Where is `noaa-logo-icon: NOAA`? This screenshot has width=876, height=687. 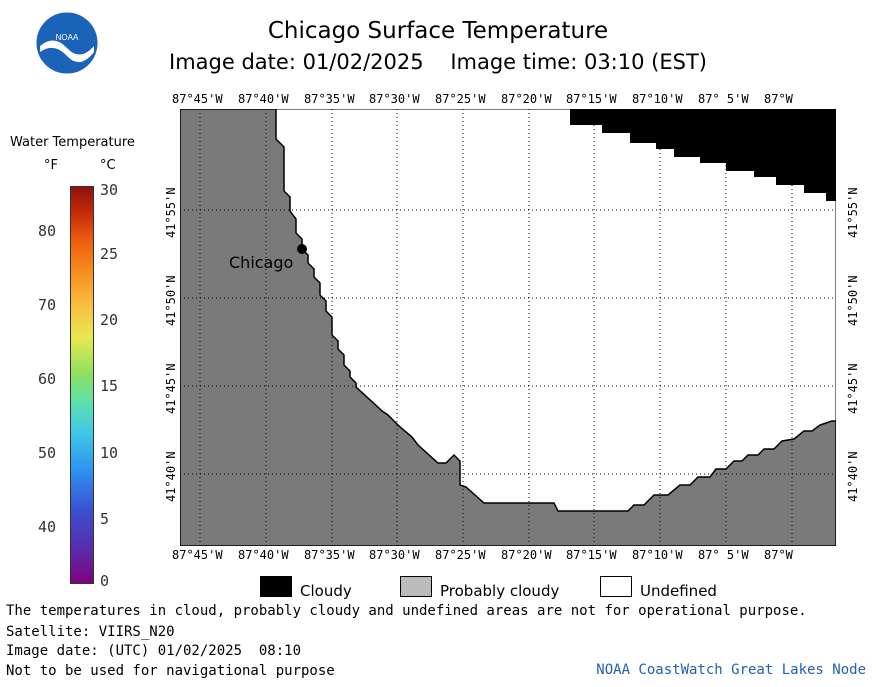 noaa-logo-icon: NOAA is located at coordinates (67, 43).